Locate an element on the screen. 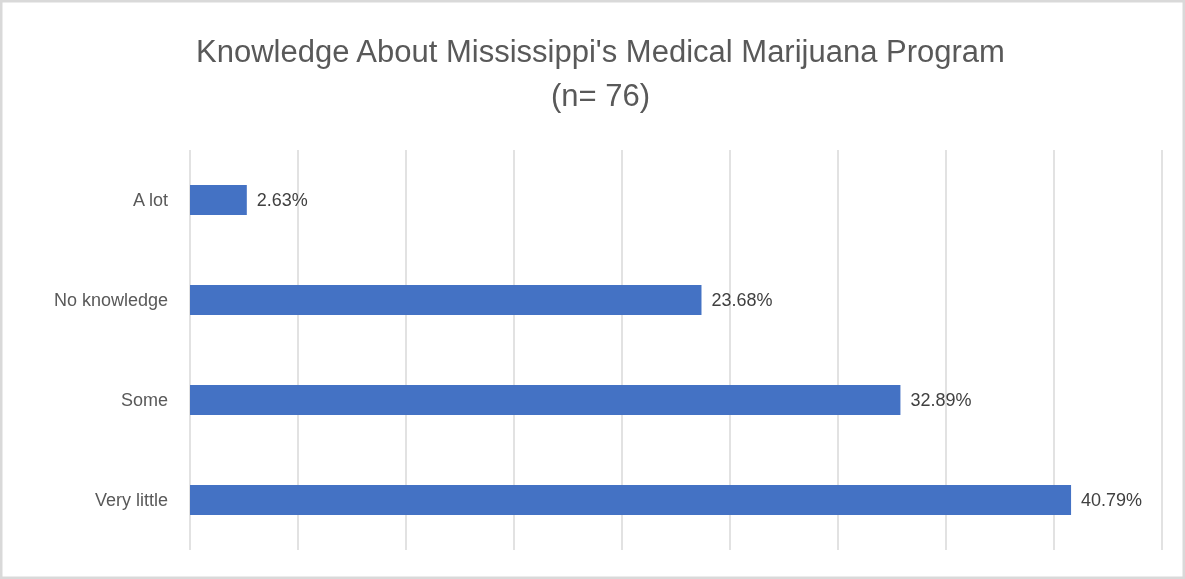  y-tick-label: A lot is located at coordinates (150, 200).